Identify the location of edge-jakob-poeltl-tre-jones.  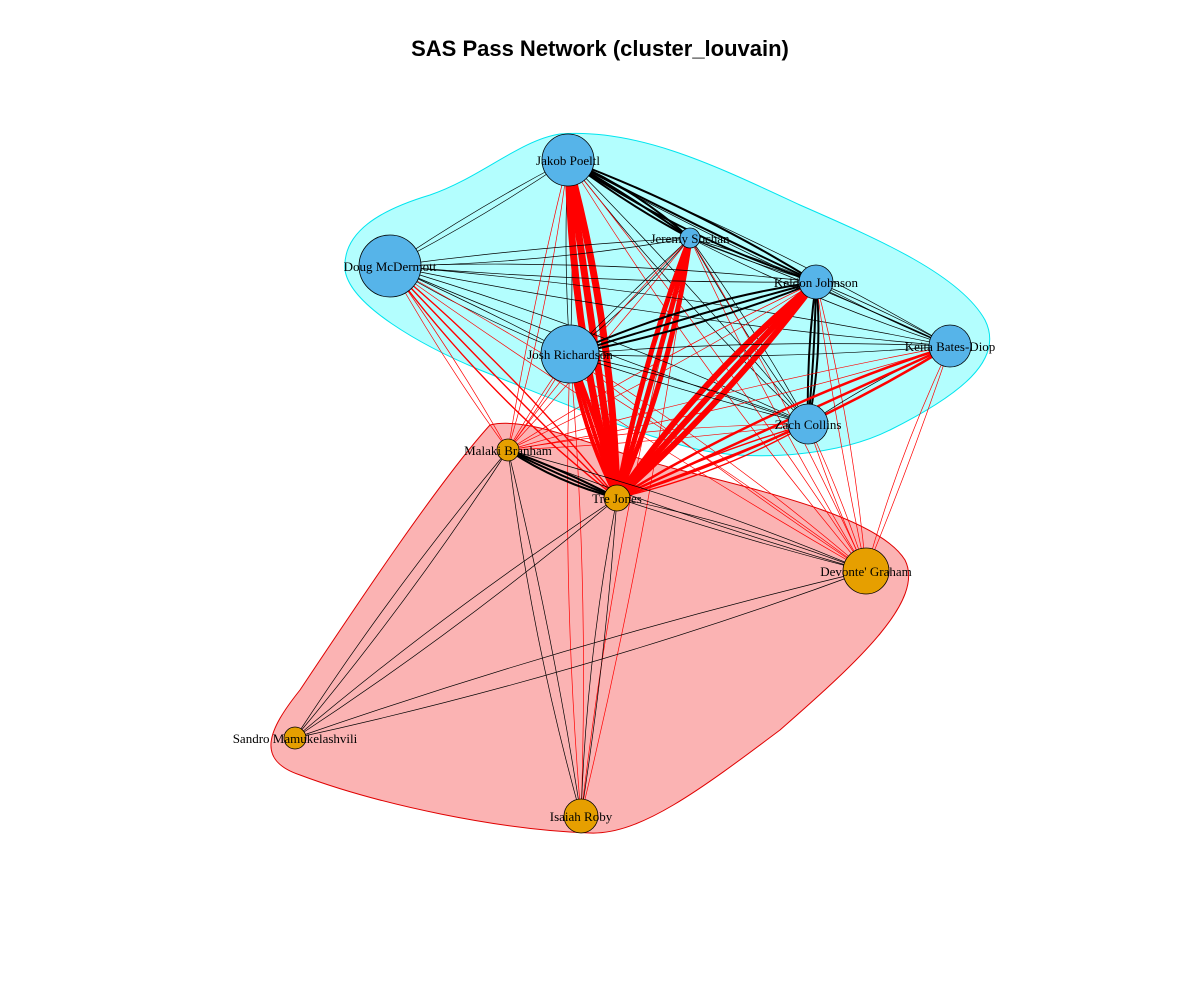
(592, 329).